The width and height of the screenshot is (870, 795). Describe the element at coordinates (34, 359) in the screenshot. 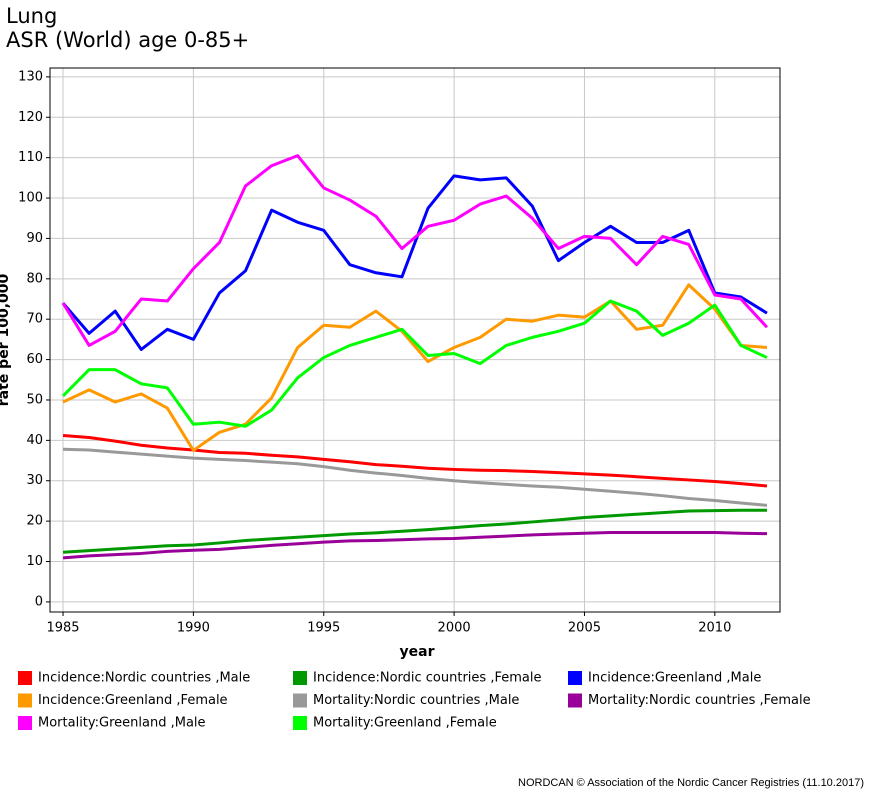

I see `y-tick-label: 60` at that location.